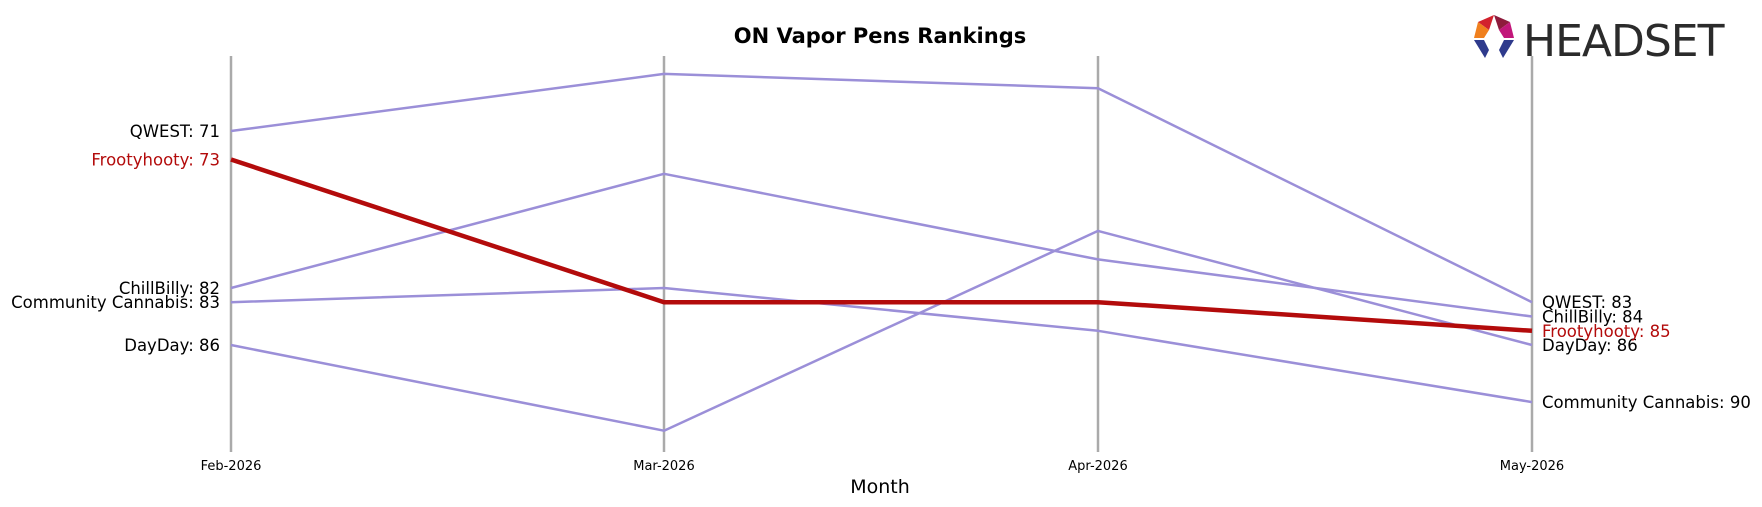 This screenshot has height=507, width=1762. What do you see at coordinates (1097, 466) in the screenshot?
I see `x-tick-label: Apr-2026` at bounding box center [1097, 466].